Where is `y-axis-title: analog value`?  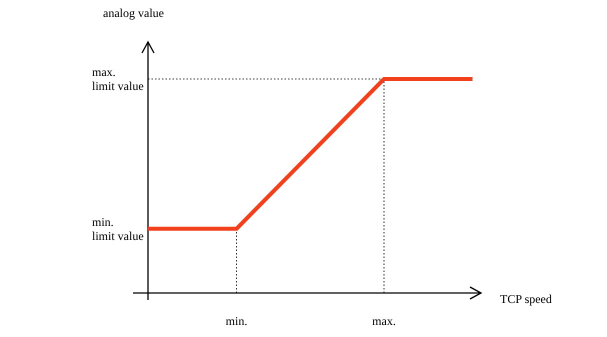 y-axis-title: analog value is located at coordinates (133, 13).